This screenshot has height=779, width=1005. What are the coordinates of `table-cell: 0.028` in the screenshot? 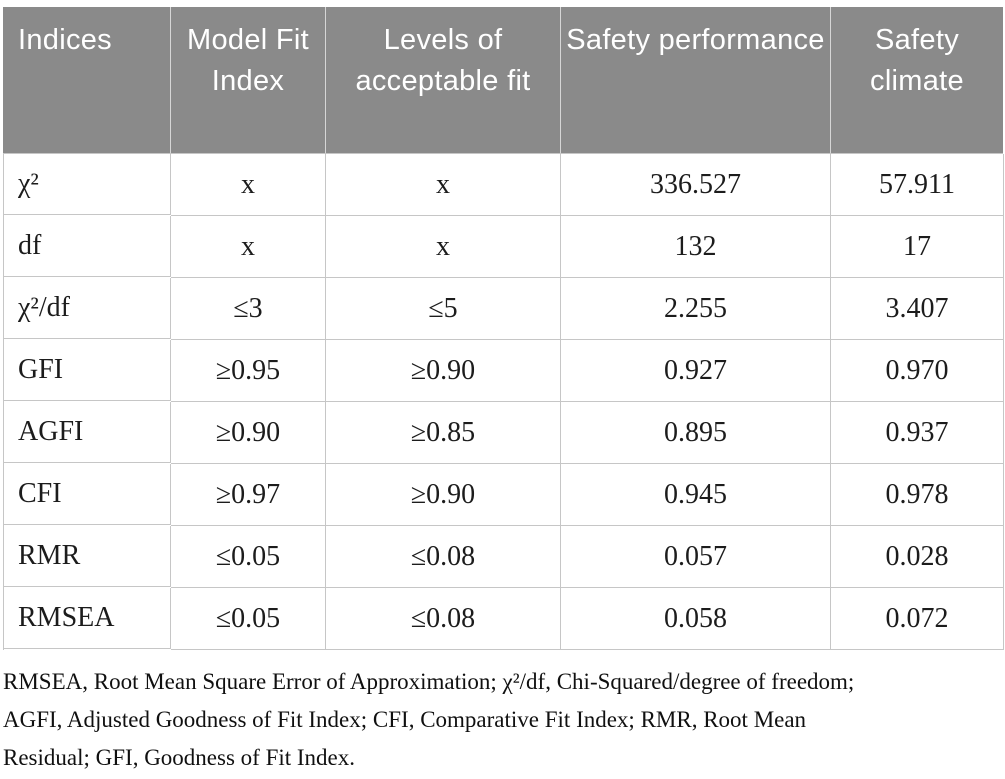 It's located at (917, 557).